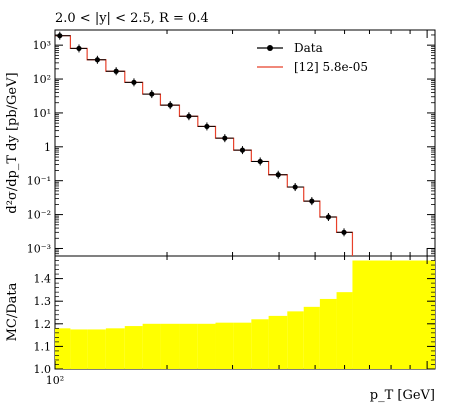  Describe the element at coordinates (43, 279) in the screenshot. I see `ratio-y-tick-label: 1.4` at that location.